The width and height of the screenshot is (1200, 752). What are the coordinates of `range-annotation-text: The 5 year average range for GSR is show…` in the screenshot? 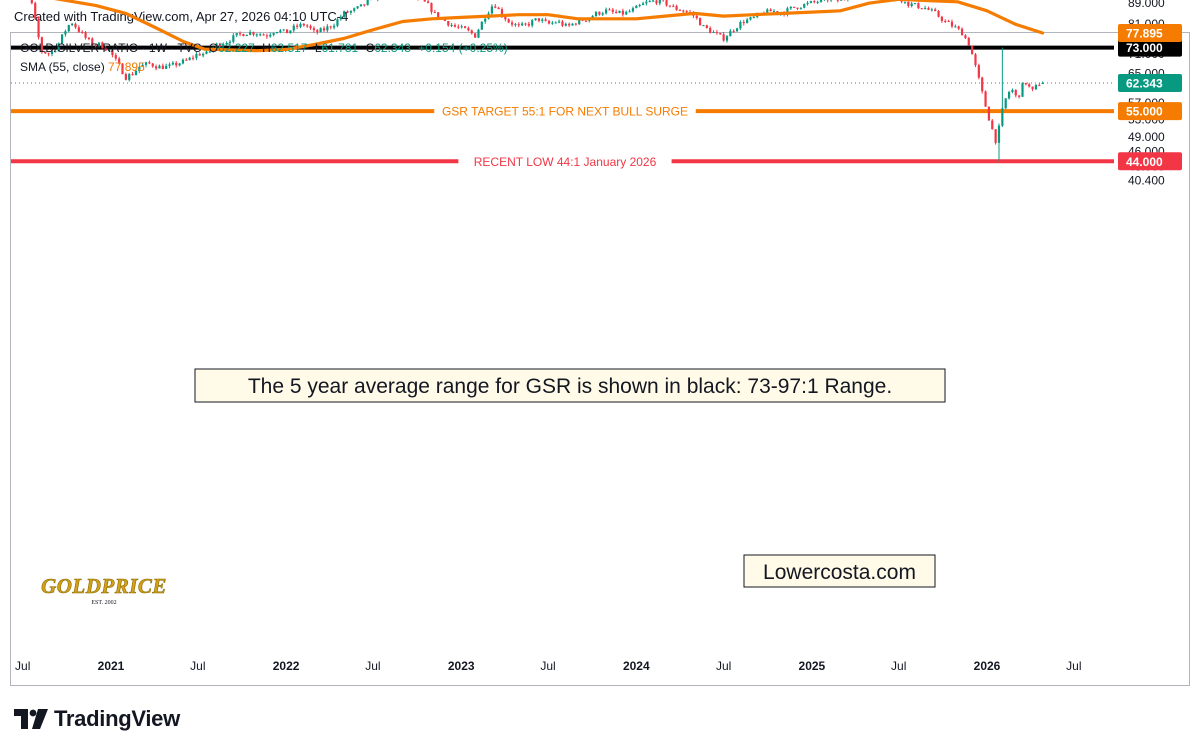 It's located at (570, 386).